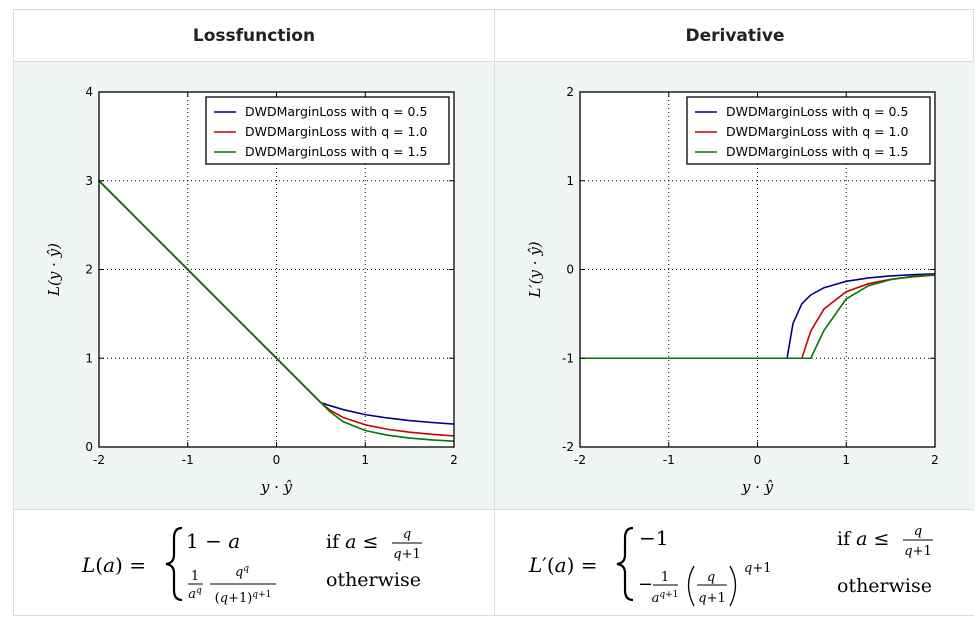 Image resolution: width=980 pixels, height=621 pixels. Describe the element at coordinates (174, 564) in the screenshot. I see `left-brace` at that location.